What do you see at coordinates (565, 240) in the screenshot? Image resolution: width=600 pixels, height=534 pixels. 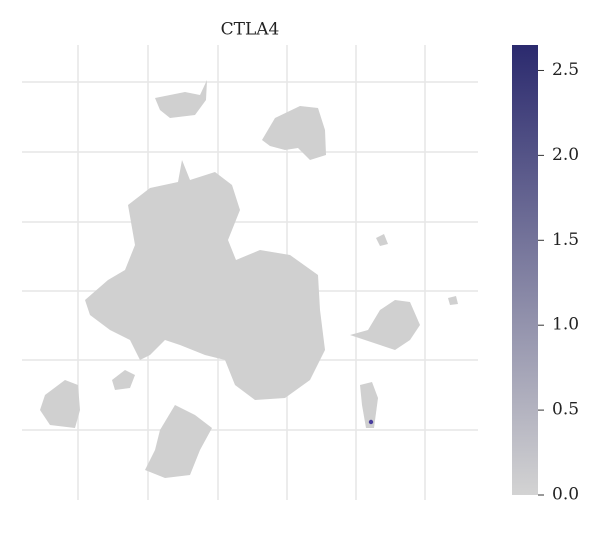 I see `colorbar-tick-label: 1.5` at bounding box center [565, 240].